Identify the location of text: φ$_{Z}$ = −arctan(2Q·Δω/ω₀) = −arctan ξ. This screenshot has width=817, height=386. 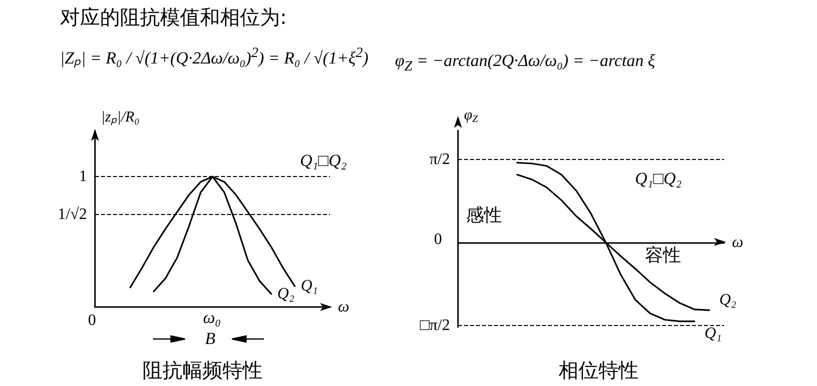
(525, 63).